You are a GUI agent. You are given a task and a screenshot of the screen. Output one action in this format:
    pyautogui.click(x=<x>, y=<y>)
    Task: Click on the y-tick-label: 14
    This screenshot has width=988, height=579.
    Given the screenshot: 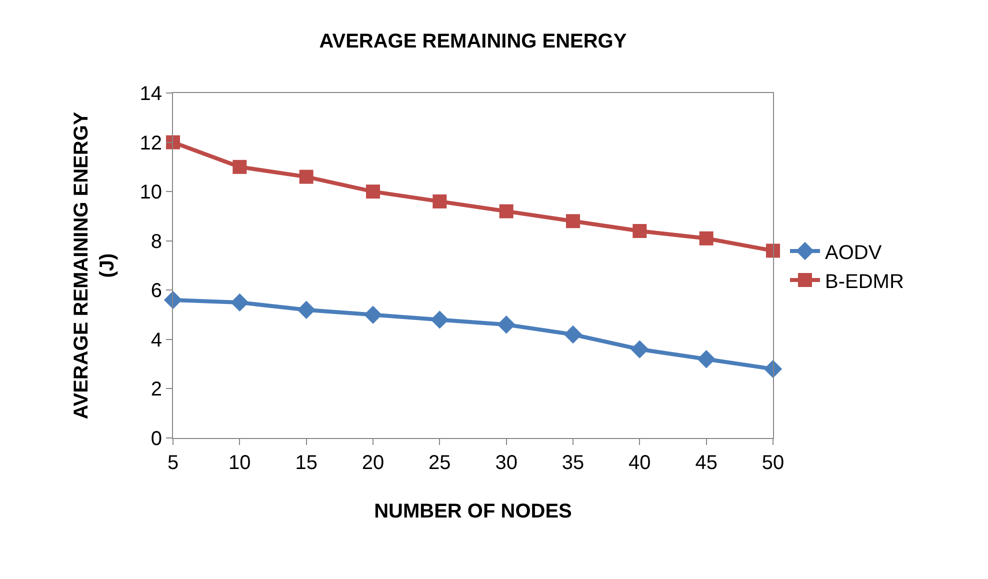 What is the action you would take?
    pyautogui.click(x=151, y=94)
    